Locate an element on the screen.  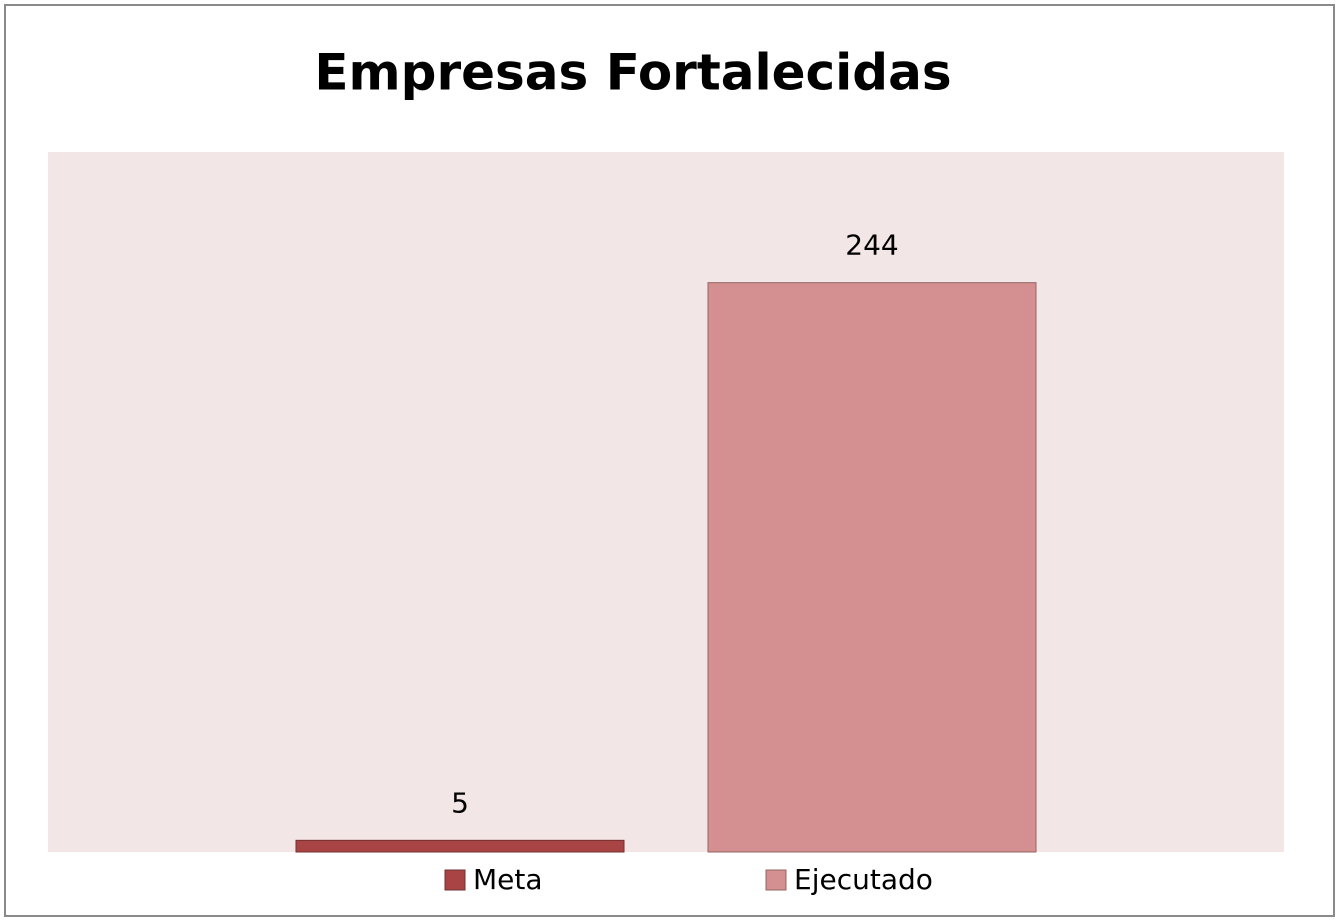
legend-label: Ejecutado is located at coordinates (863, 879).